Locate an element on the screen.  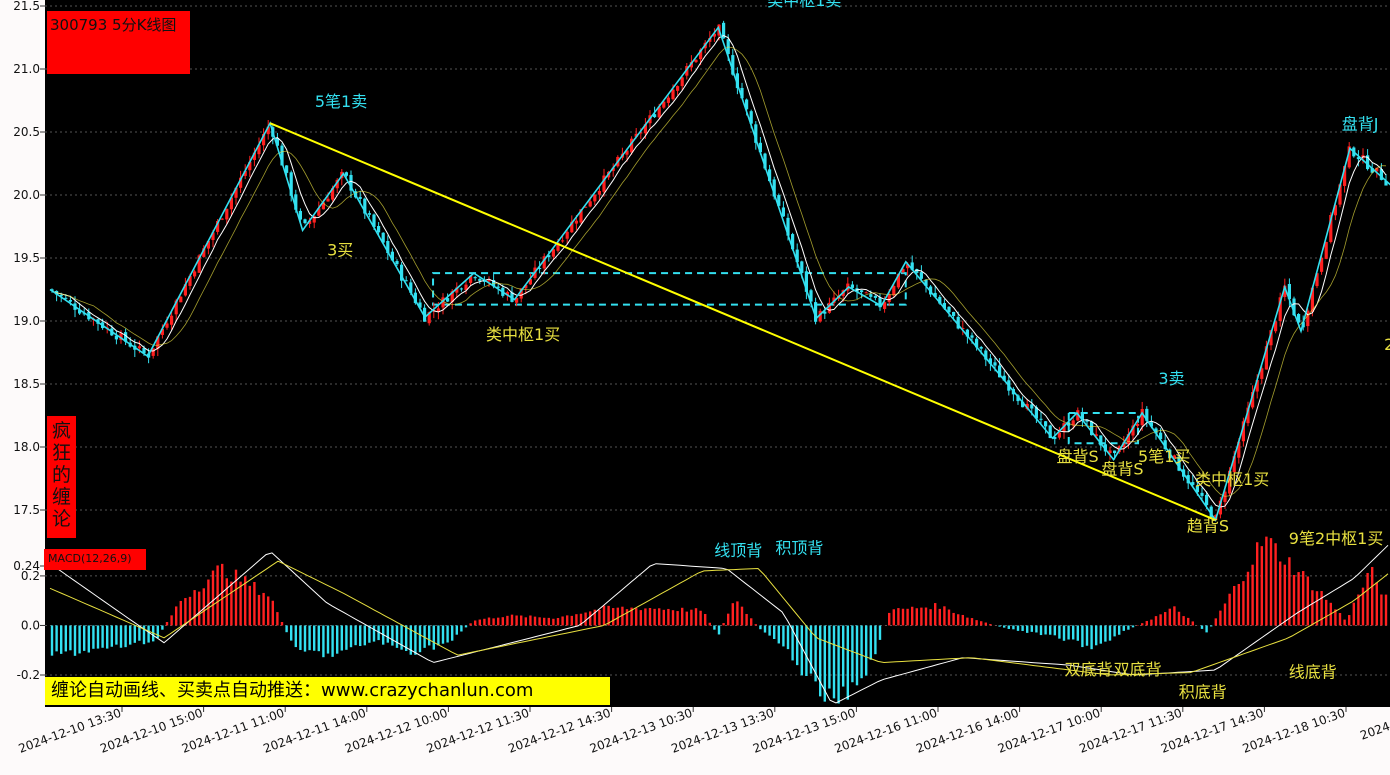
price-y-tick-label: 20.5 is located at coordinates (26, 132).